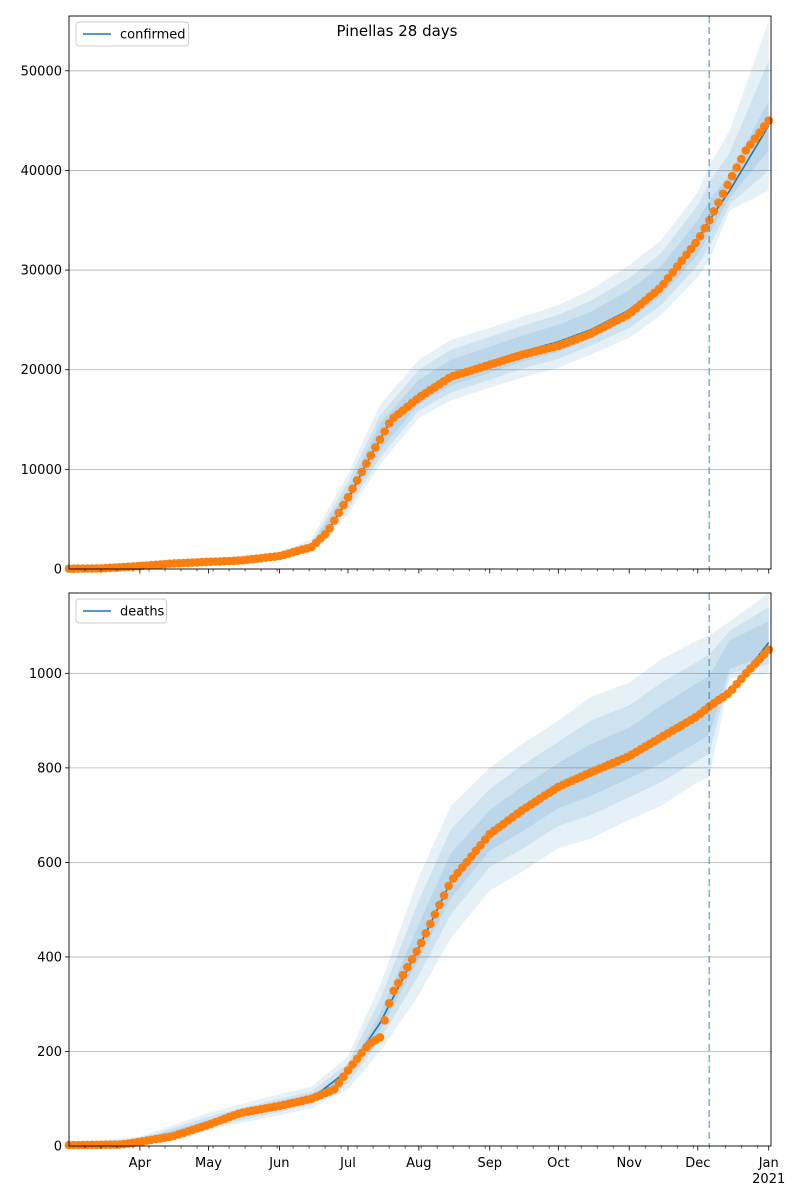  What do you see at coordinates (208, 1163) in the screenshot?
I see `x-tick-label: May` at bounding box center [208, 1163].